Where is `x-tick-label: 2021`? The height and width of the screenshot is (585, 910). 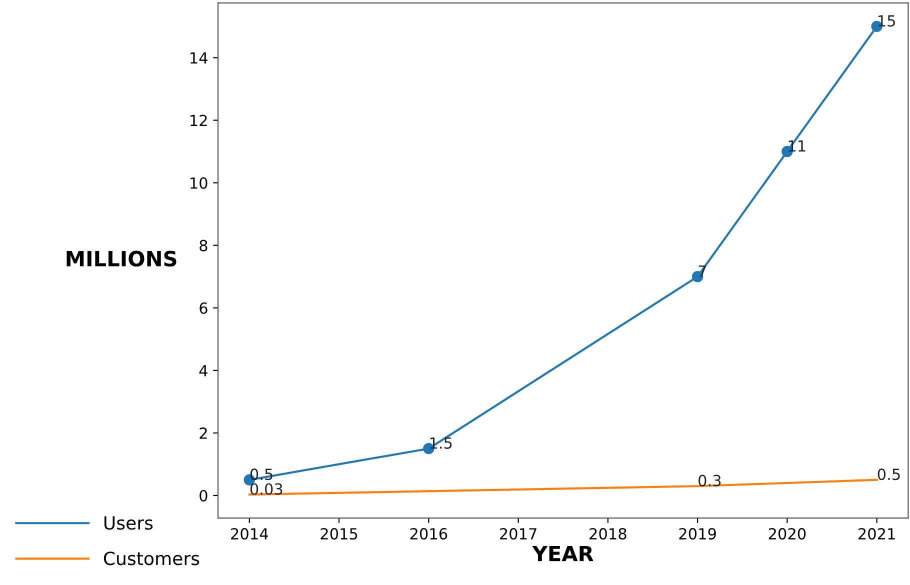 x-tick-label: 2021 is located at coordinates (876, 534).